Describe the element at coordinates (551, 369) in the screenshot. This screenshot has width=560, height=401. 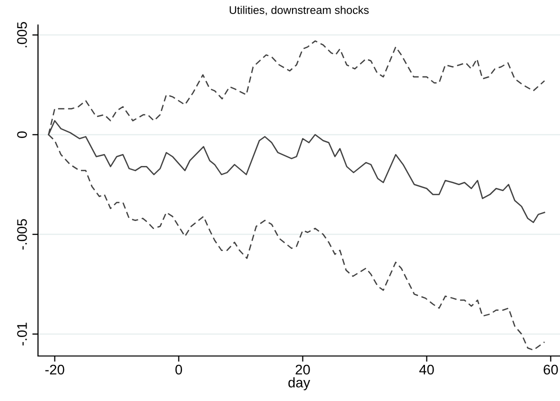
I see `x-tick-label: 60` at that location.